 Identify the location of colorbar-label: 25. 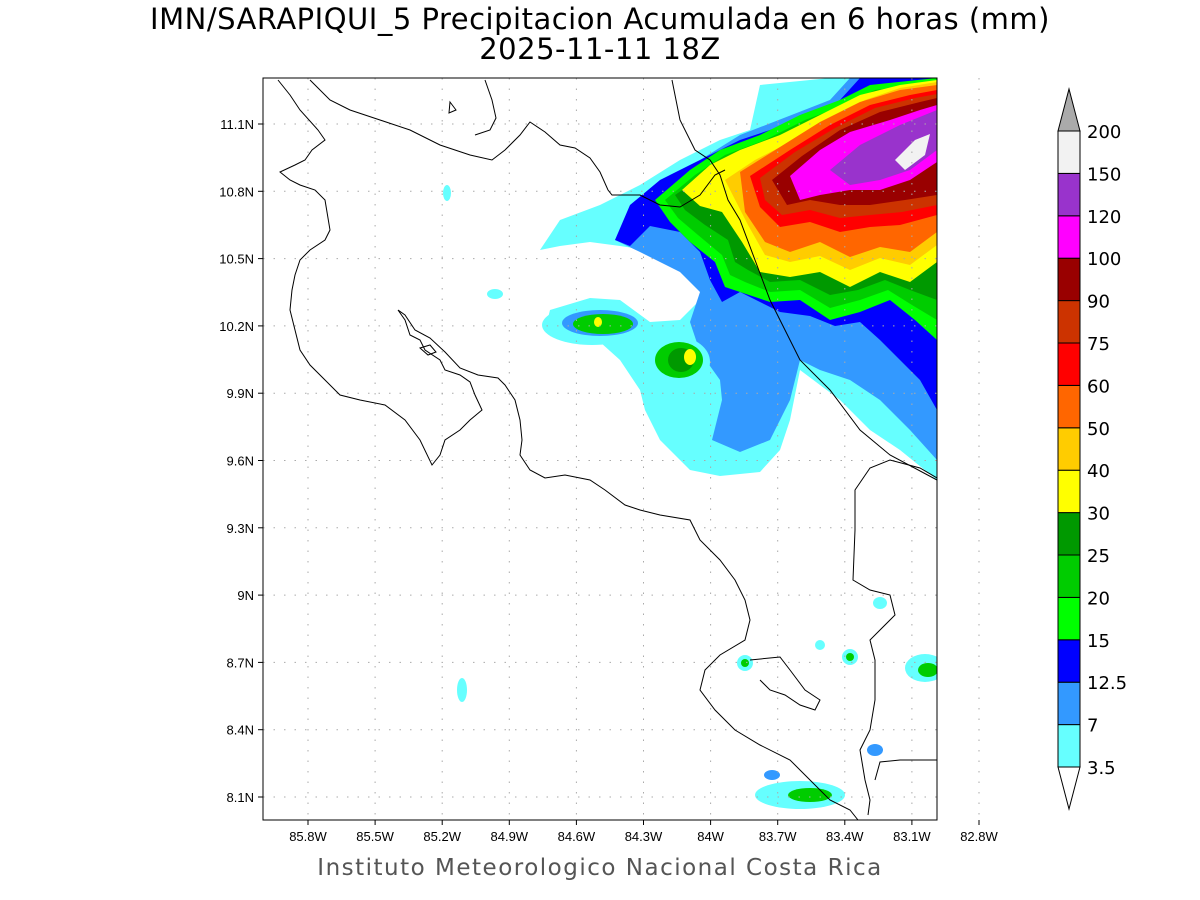
(1098, 556).